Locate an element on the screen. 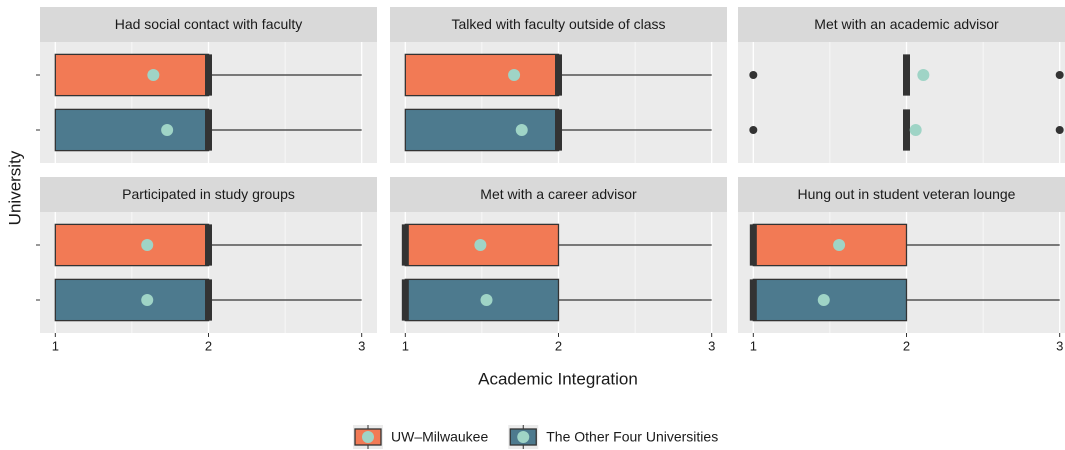  facet-title: Participated in study groups is located at coordinates (208, 194).